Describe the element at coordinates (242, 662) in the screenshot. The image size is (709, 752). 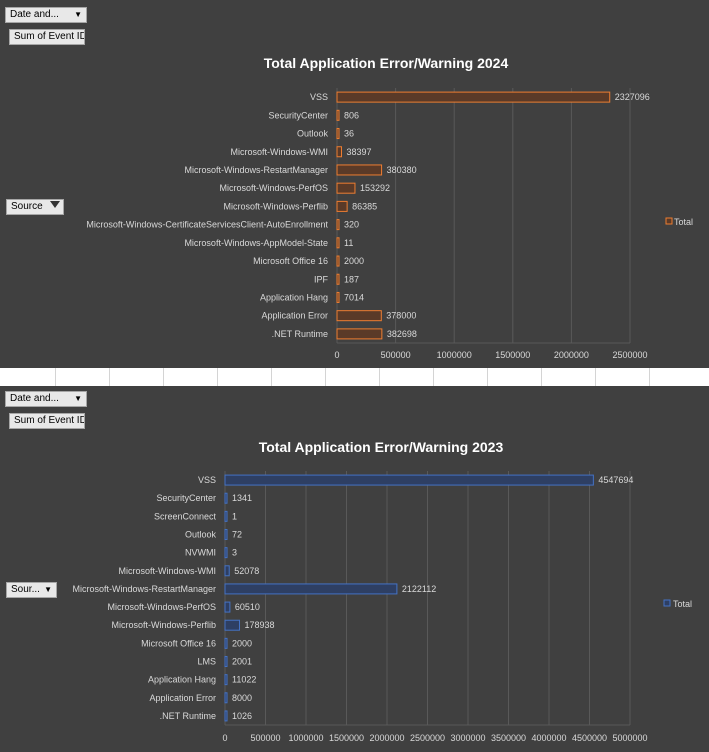
I see `data-label: 2001` at that location.